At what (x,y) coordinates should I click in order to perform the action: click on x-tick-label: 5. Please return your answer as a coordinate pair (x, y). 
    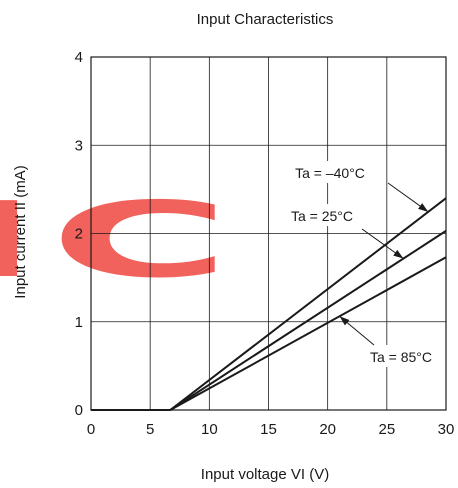
    Looking at the image, I should click on (150, 429).